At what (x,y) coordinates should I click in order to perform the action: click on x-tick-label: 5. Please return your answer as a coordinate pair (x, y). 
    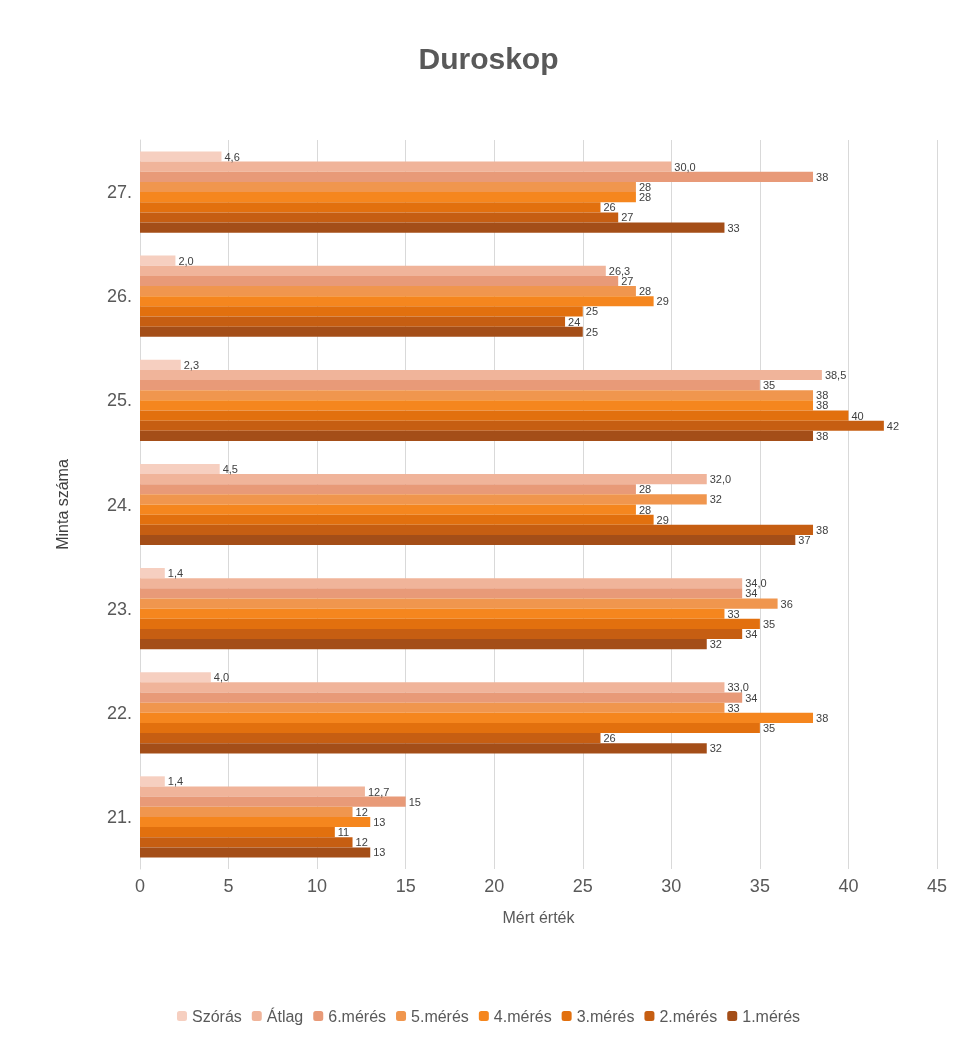
    Looking at the image, I should click on (228, 886).